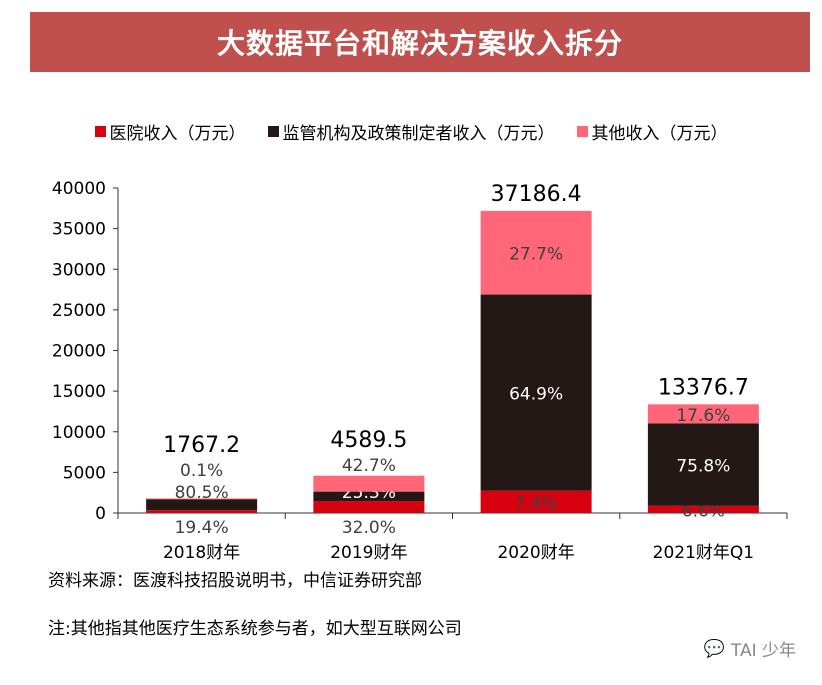  I want to click on data-label: 17.6%, so click(703, 416).